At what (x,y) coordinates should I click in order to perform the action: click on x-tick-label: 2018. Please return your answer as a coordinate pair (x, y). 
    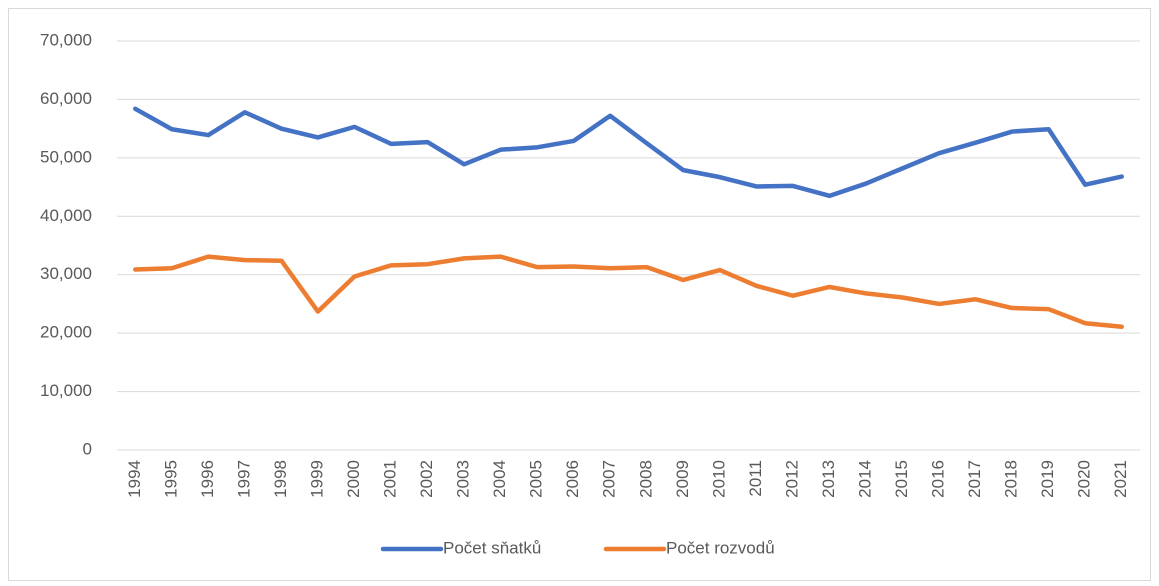
    Looking at the image, I should click on (1011, 479).